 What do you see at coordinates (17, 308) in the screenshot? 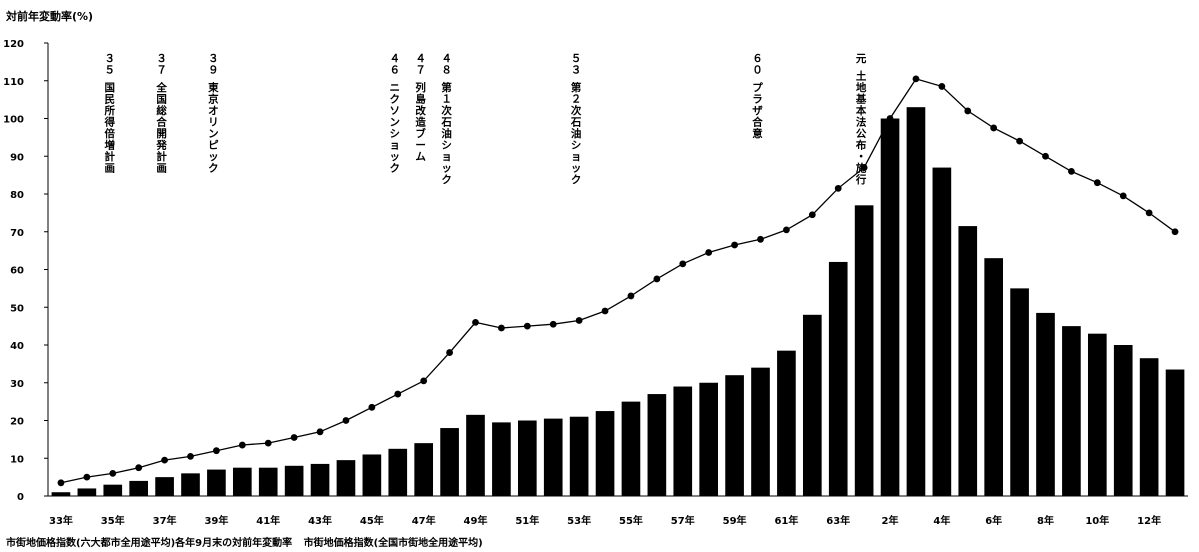
I see `y-tick-label: 50` at bounding box center [17, 308].